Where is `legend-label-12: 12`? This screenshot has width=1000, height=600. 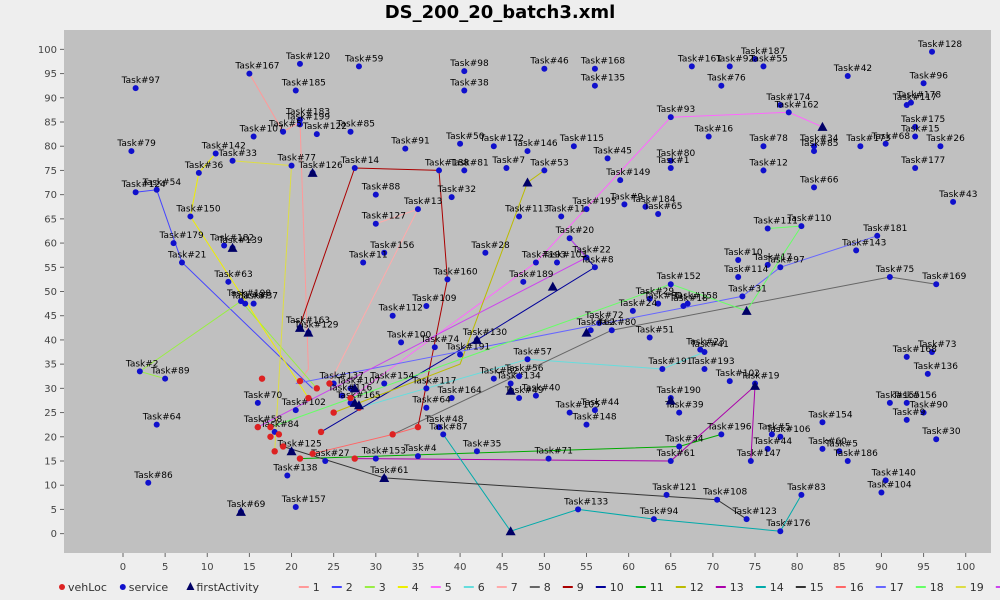
legend-label-12: 12 is located at coordinates (697, 587).